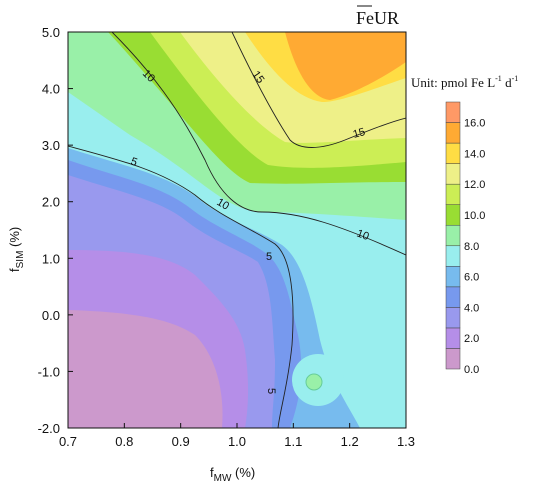 This screenshot has height=489, width=555. What do you see at coordinates (474, 185) in the screenshot?
I see `colorbar-label: 12.0` at bounding box center [474, 185].